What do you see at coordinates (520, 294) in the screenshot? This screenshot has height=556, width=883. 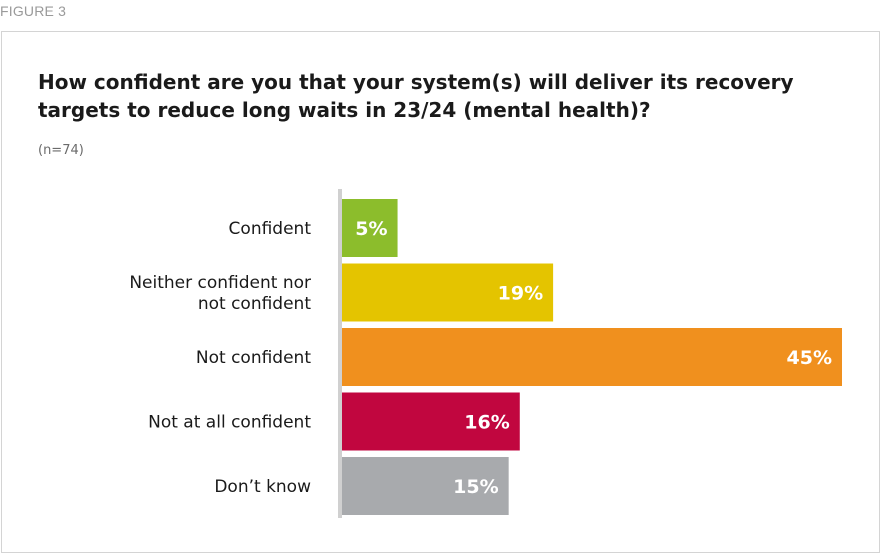 I see `value-label-1: 19%` at bounding box center [520, 294].